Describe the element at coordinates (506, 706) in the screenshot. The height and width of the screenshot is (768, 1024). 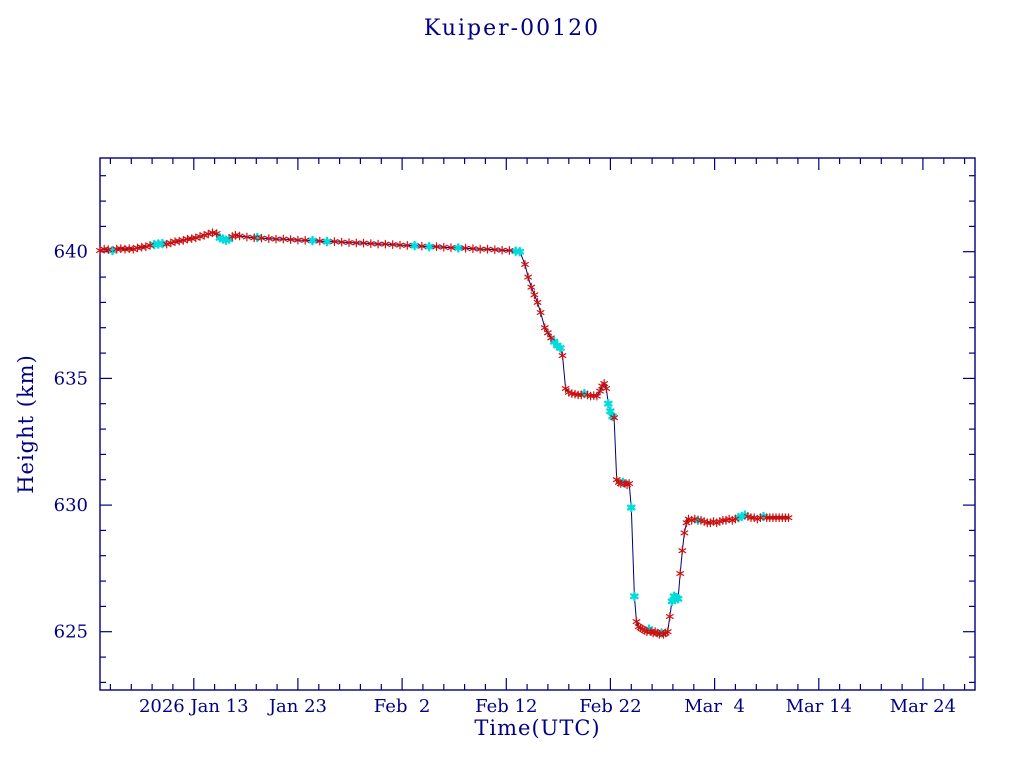
I see `svg-text: Feb 12` at that location.